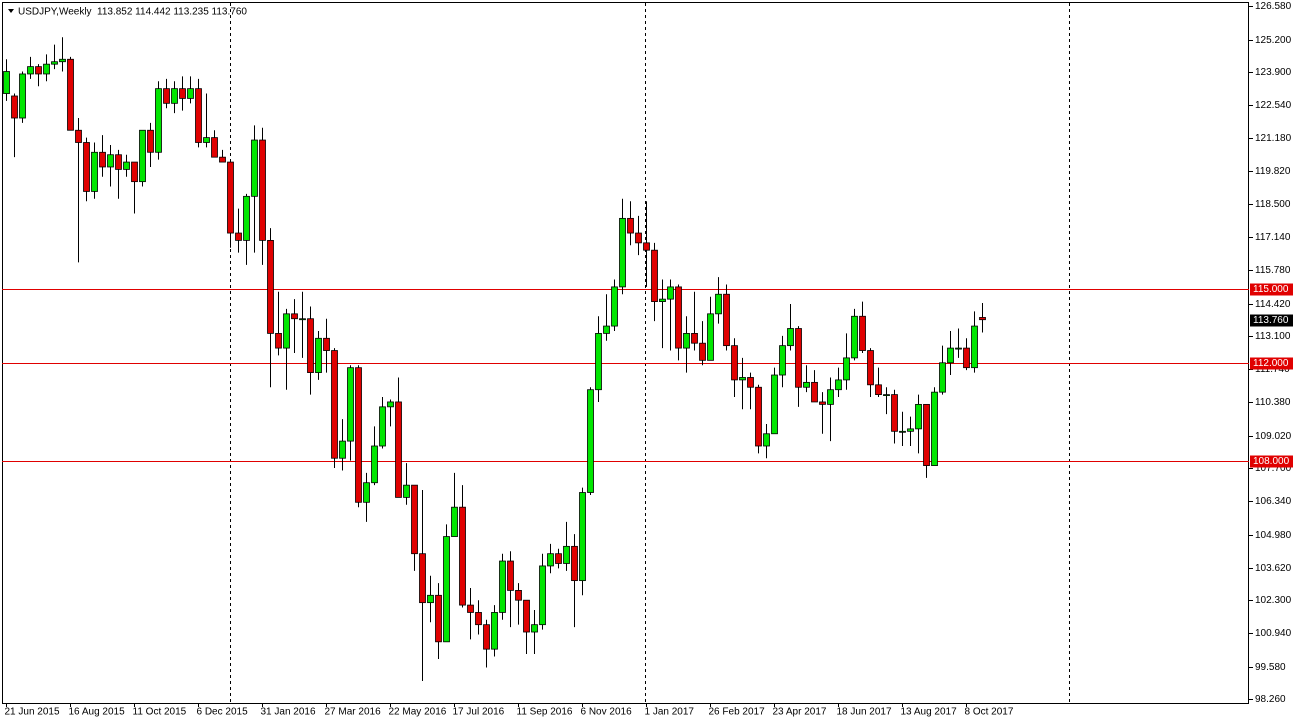 Image resolution: width=1294 pixels, height=725 pixels. What do you see at coordinates (1273, 40) in the screenshot?
I see `y-tick-label: 125.200` at bounding box center [1273, 40].